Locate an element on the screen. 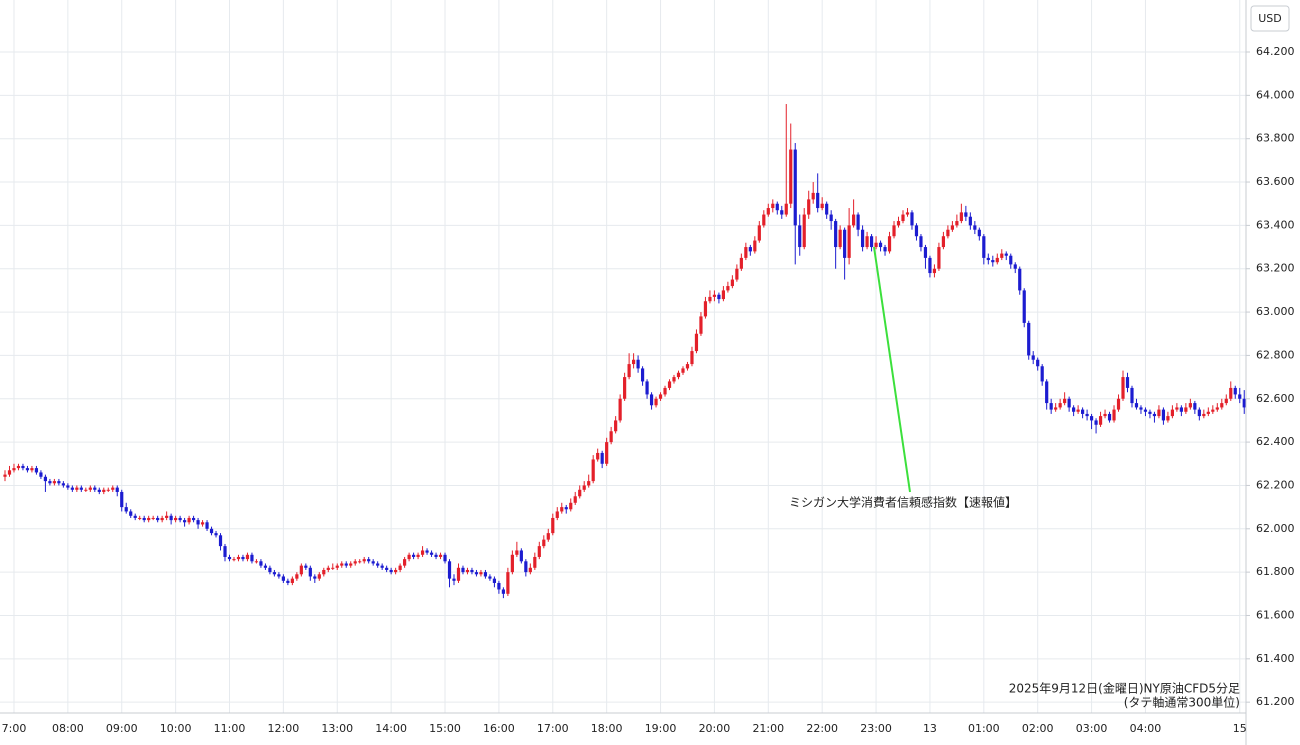  y-tick-label: 63.600 is located at coordinates (1275, 181).